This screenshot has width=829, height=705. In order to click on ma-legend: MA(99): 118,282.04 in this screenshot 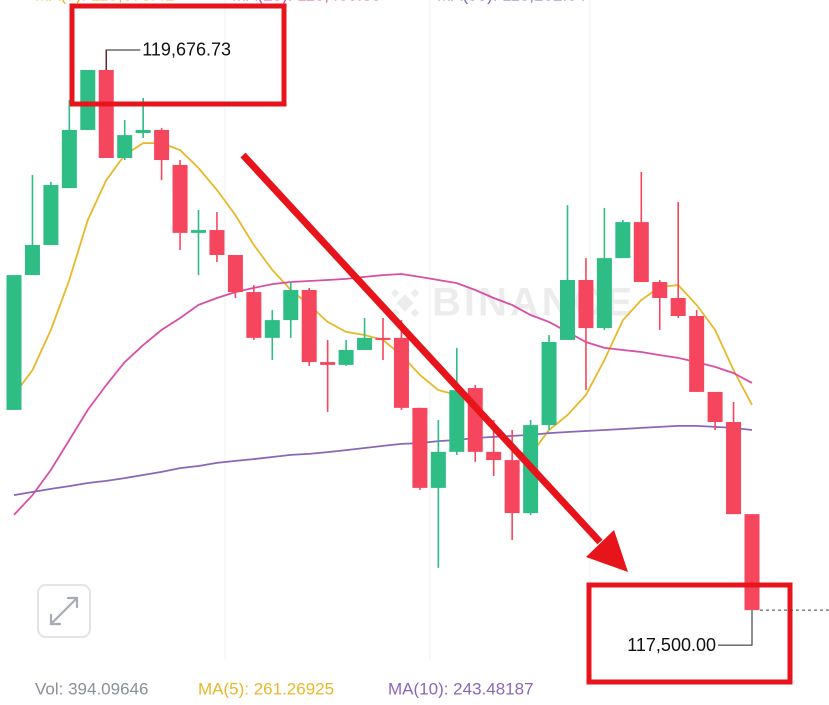, I will do `click(511, 2)`.